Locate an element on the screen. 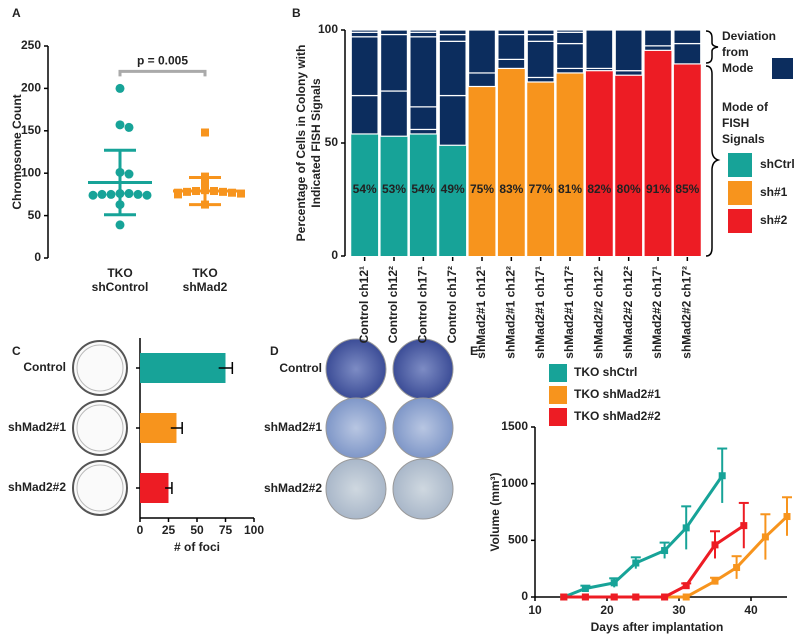  panel-letter: C is located at coordinates (16, 351).